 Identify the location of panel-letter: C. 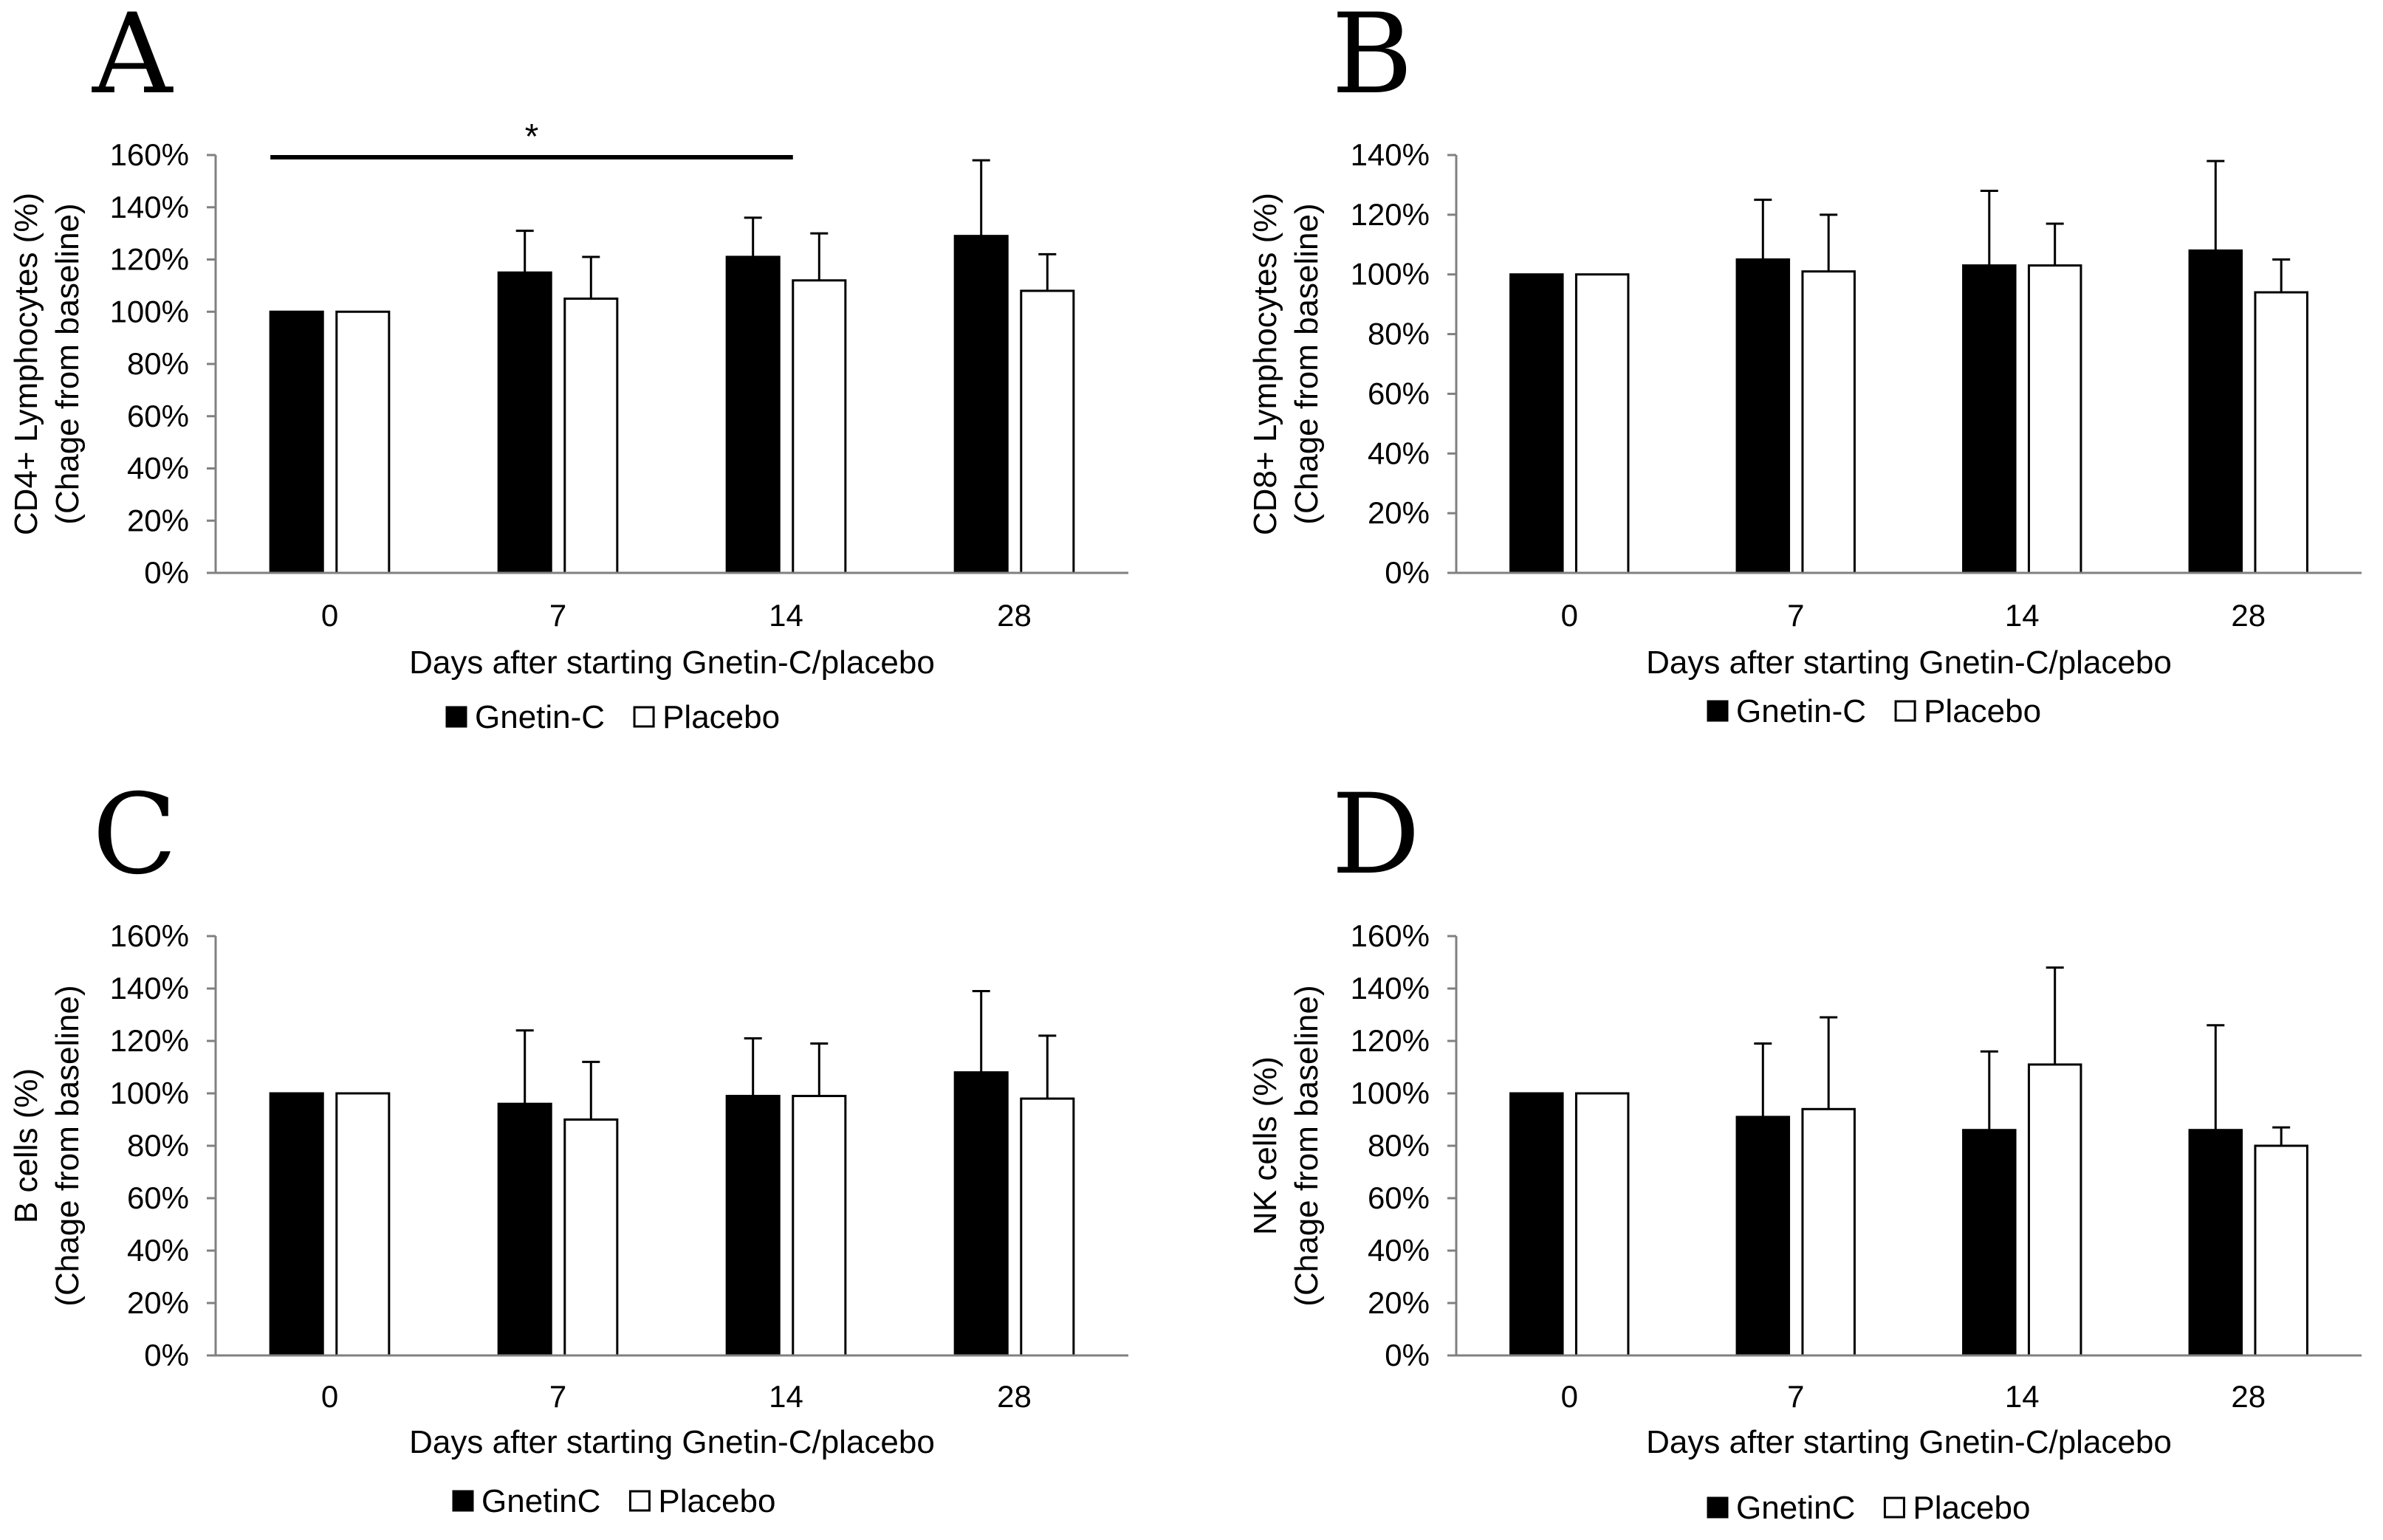
(134, 835).